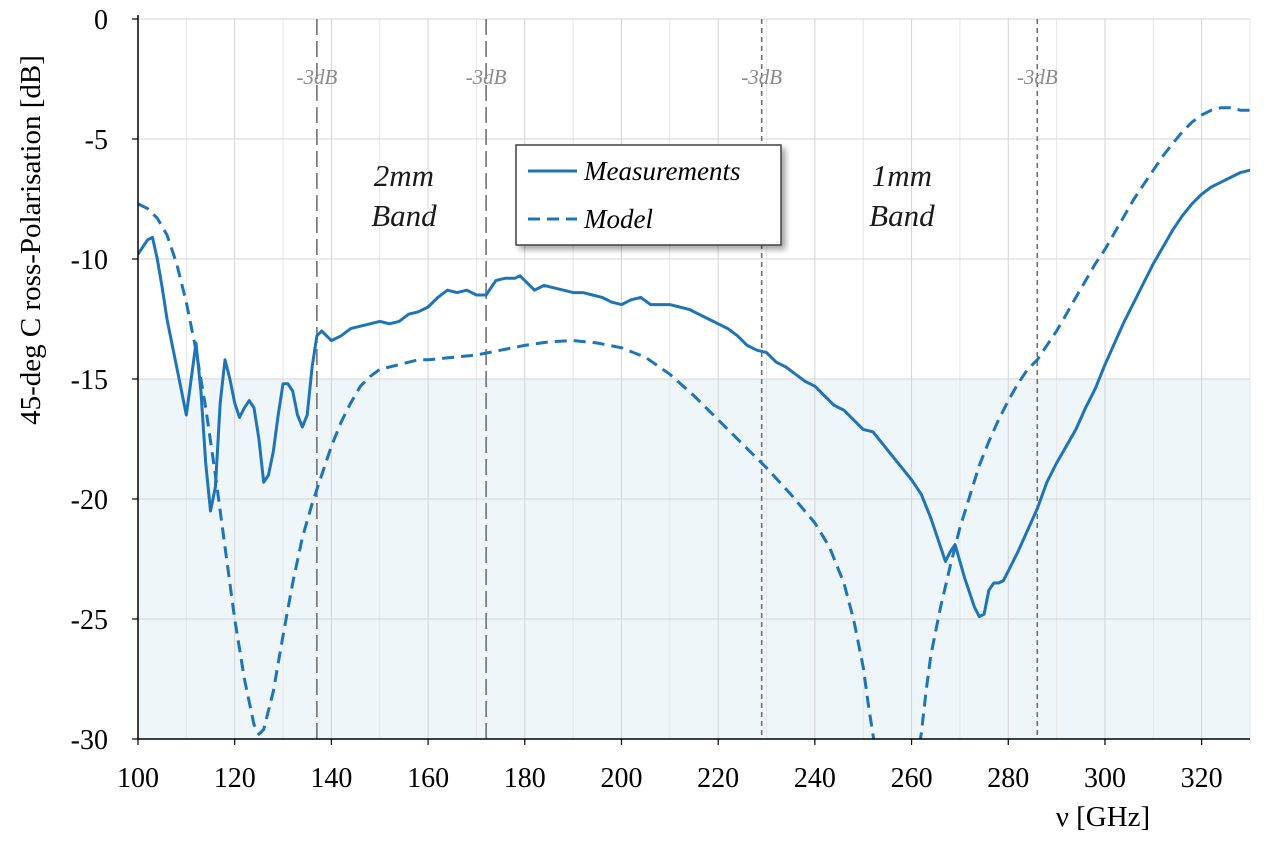 The height and width of the screenshot is (847, 1270). I want to click on y-tick-label: -5, so click(96, 140).